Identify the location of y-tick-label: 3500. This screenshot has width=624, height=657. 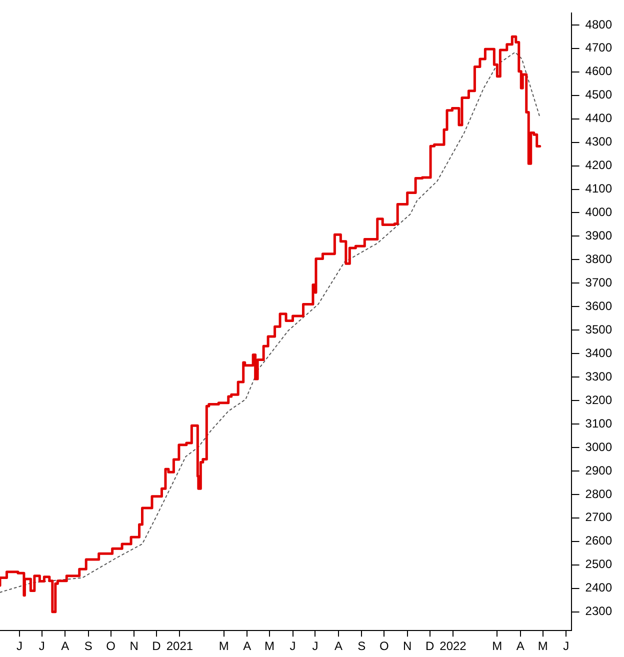
(598, 329).